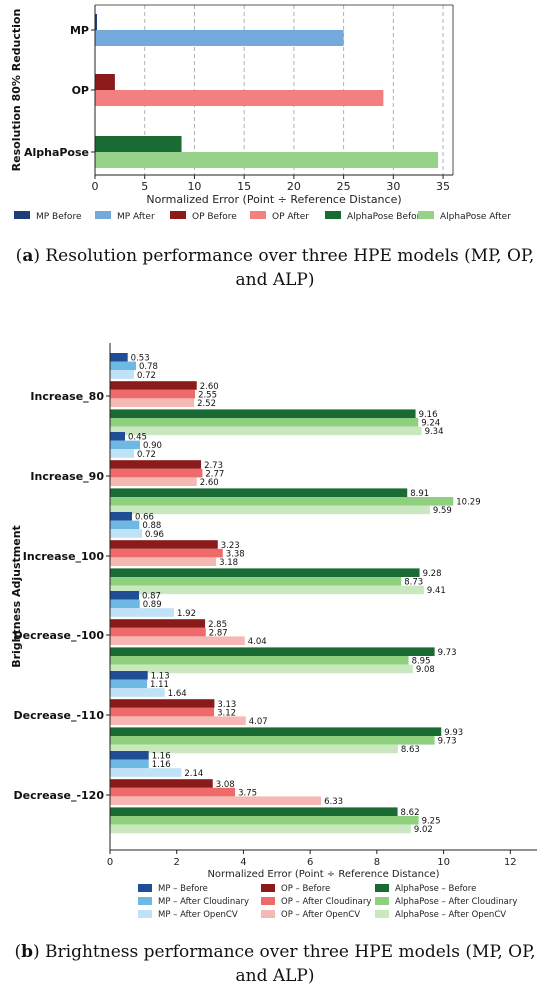 The height and width of the screenshot is (998, 550). Describe the element at coordinates (145, 914) in the screenshot. I see `legend-swatch-b-mp-after-opencv` at that location.